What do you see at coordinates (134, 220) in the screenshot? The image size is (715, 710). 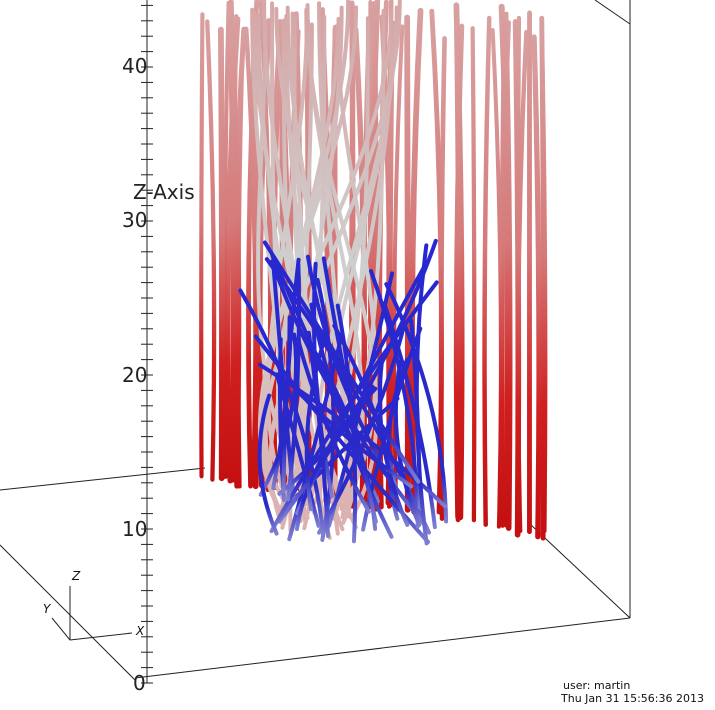 I see `tick-label: 30` at bounding box center [134, 220].